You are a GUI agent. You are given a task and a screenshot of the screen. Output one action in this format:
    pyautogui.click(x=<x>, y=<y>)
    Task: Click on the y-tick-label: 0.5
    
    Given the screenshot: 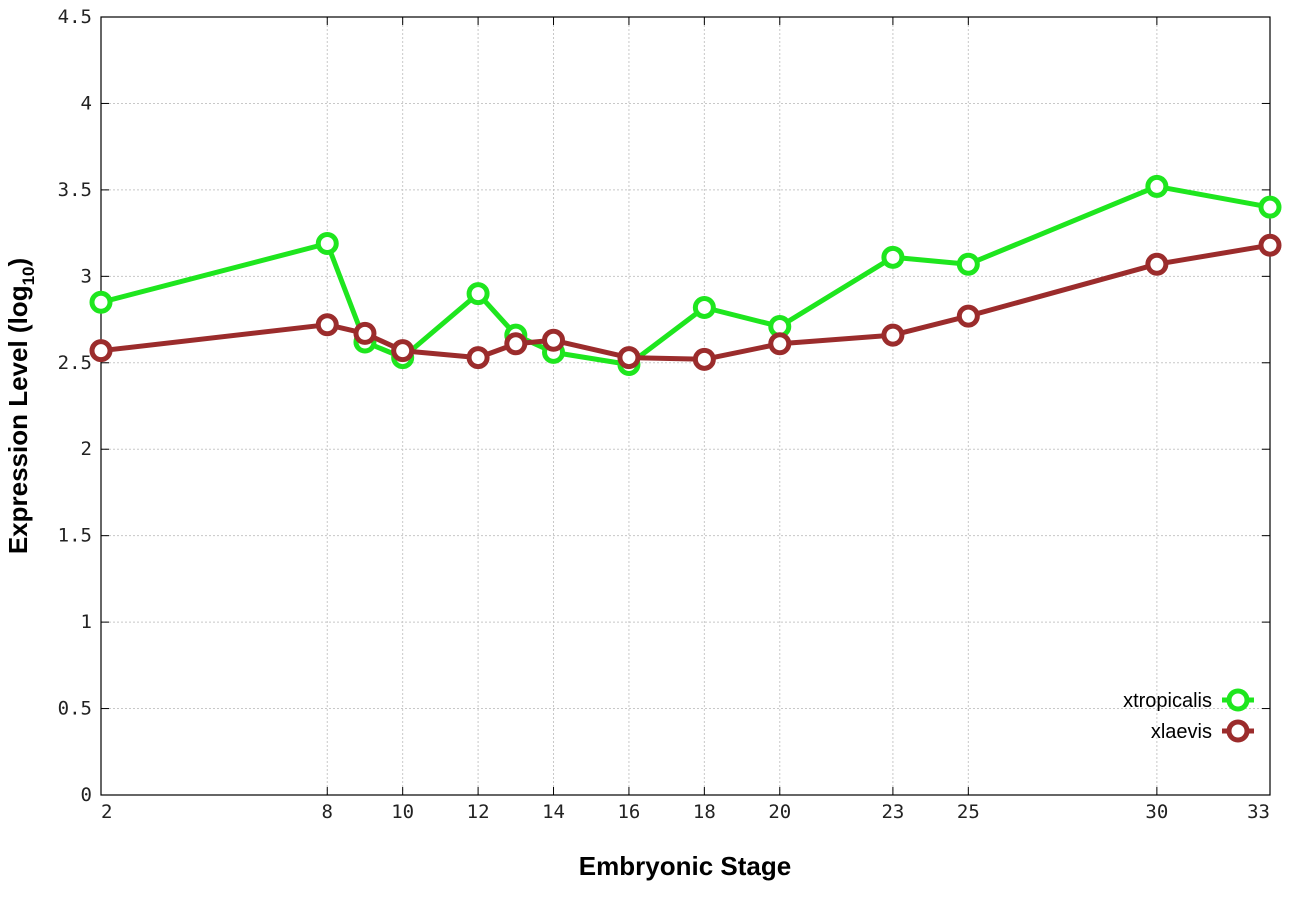 What is the action you would take?
    pyautogui.click(x=75, y=709)
    